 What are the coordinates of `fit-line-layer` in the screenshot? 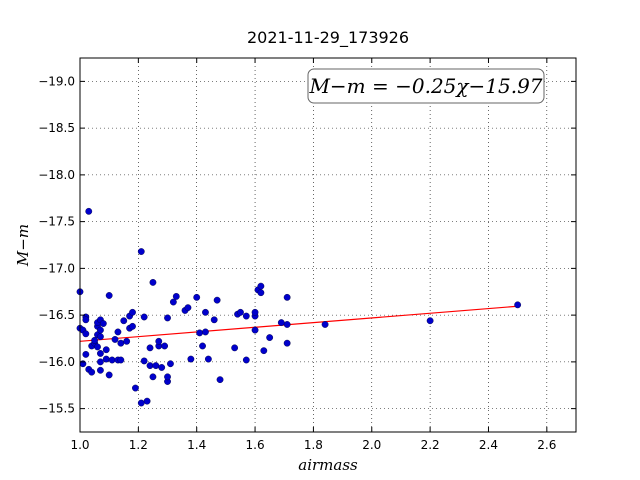 It's located at (298, 323).